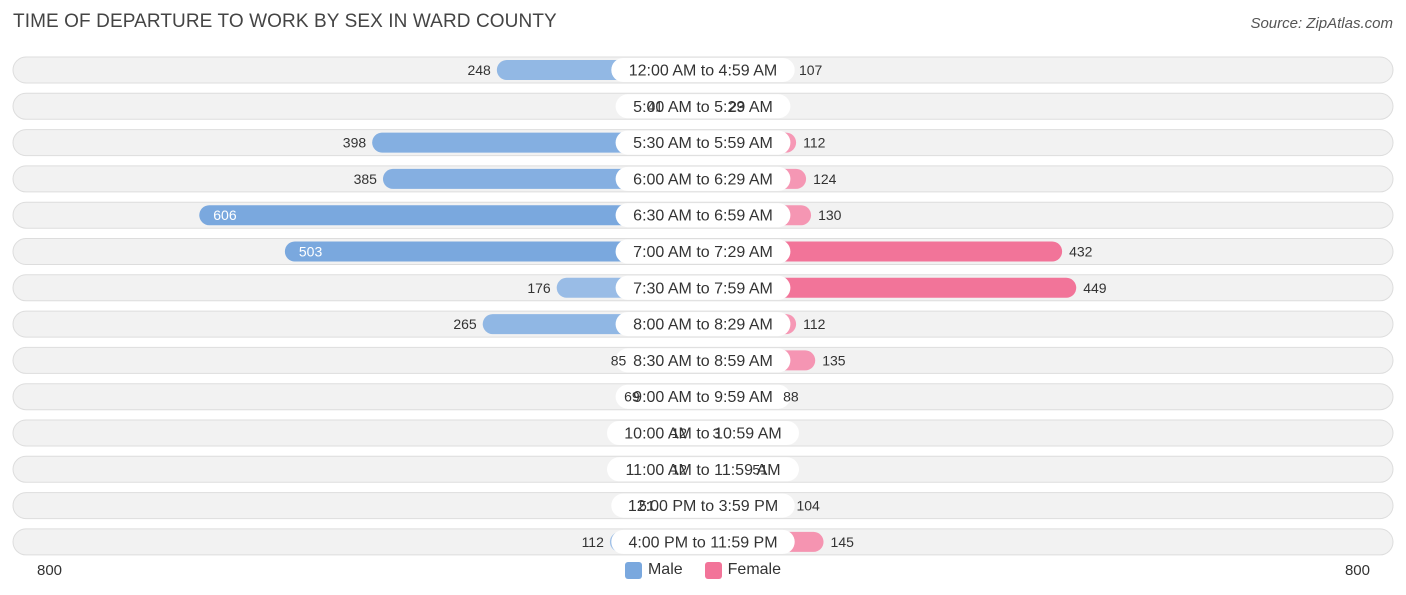  I want to click on value-label-female: 130, so click(830, 215).